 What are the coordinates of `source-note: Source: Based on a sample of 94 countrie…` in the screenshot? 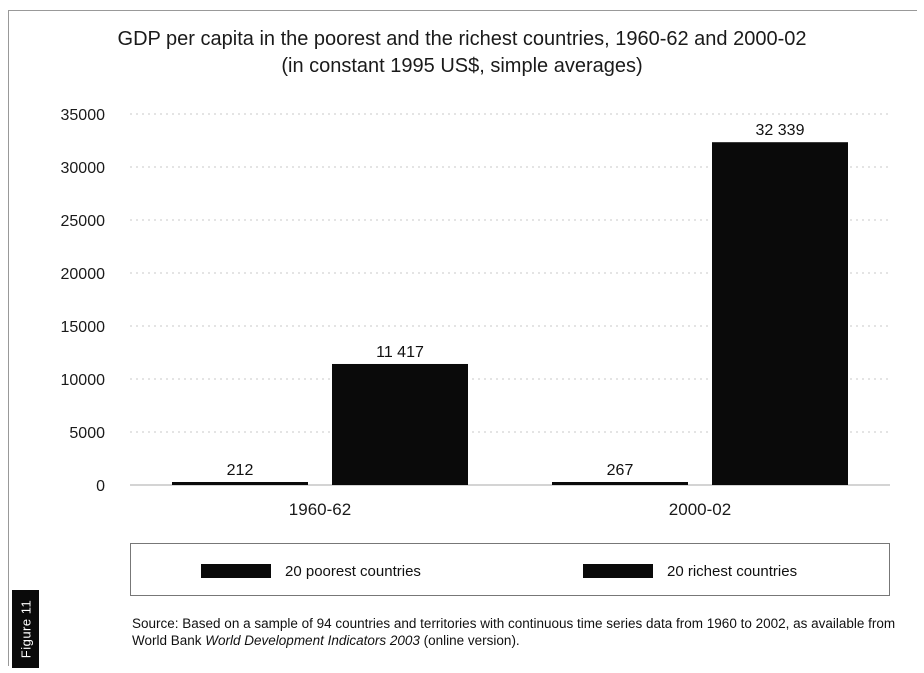 It's located at (517, 632).